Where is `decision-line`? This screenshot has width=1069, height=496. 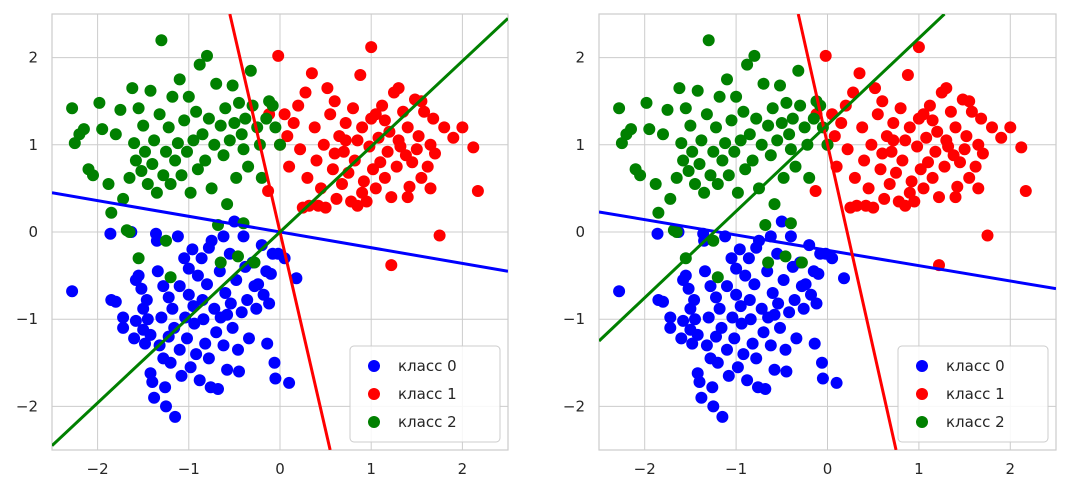
decision-line is located at coordinates (847, 232).